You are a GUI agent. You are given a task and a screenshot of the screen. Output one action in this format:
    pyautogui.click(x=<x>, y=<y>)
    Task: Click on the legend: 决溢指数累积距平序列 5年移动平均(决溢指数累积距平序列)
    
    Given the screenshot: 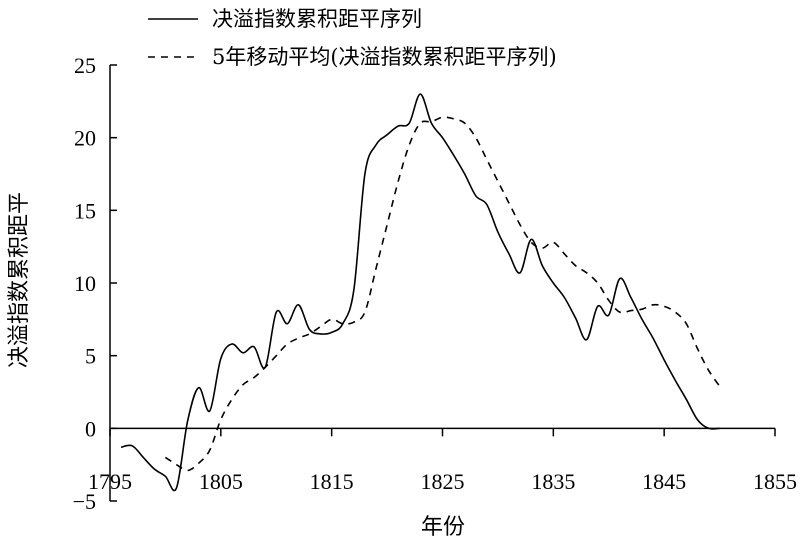 What is the action you would take?
    pyautogui.click(x=352, y=38)
    